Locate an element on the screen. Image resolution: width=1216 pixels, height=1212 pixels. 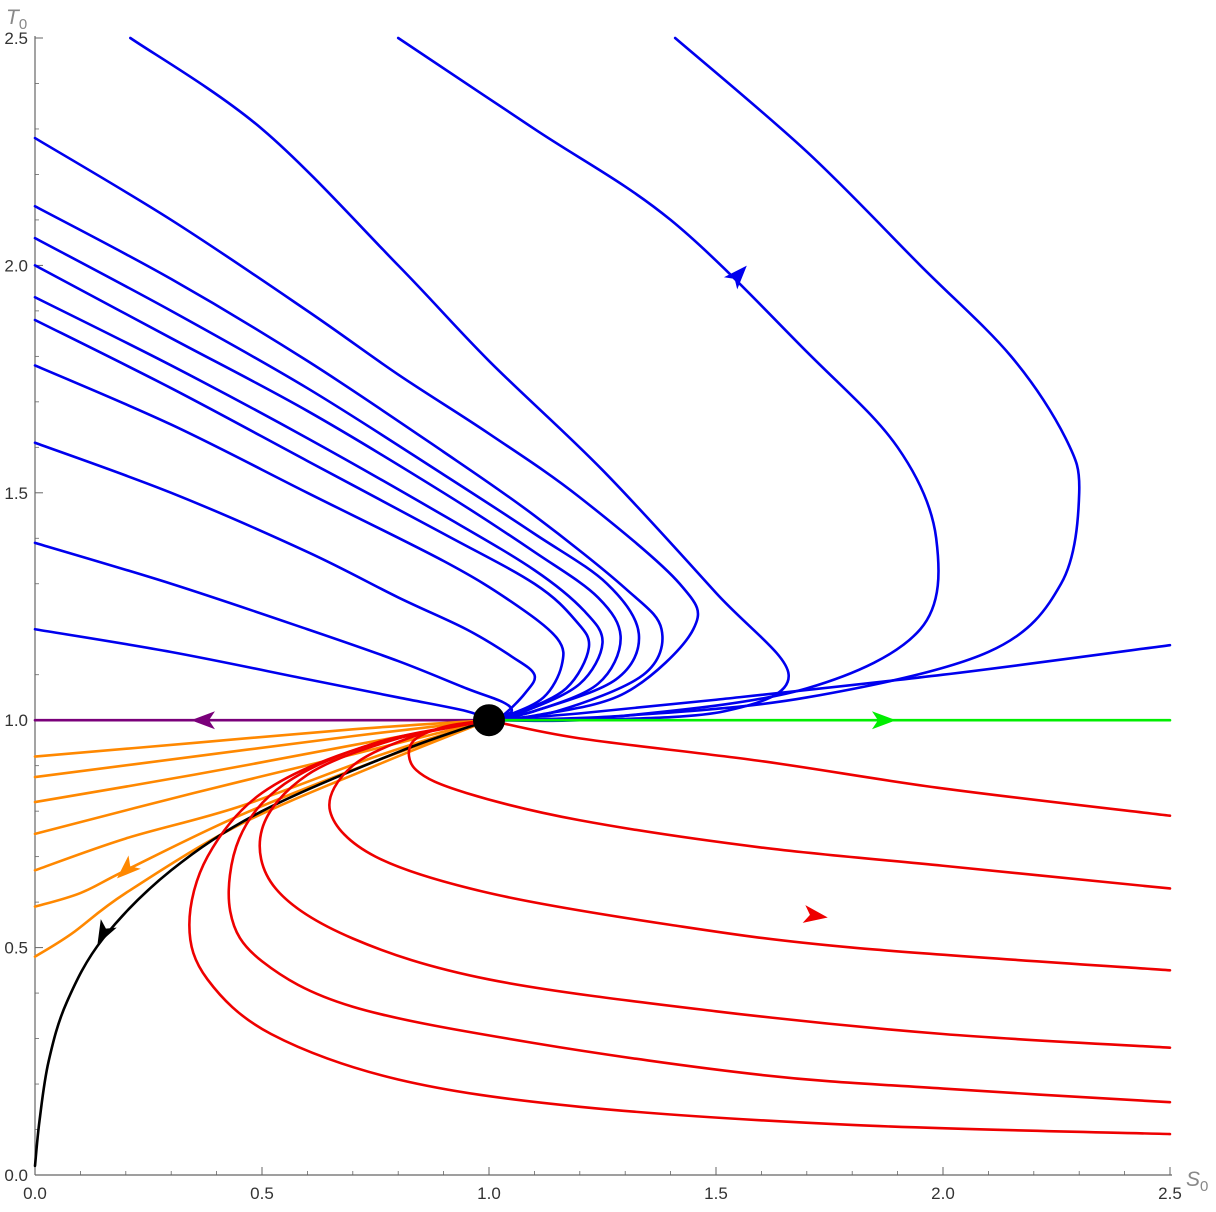
y-tick-label: 2.0 is located at coordinates (16, 265).